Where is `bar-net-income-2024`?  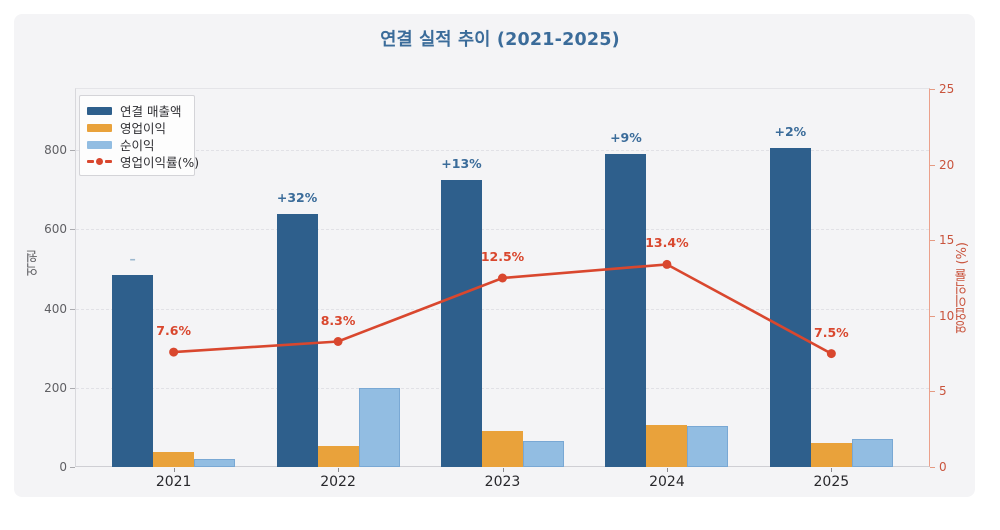 bar-net-income-2024 is located at coordinates (708, 446).